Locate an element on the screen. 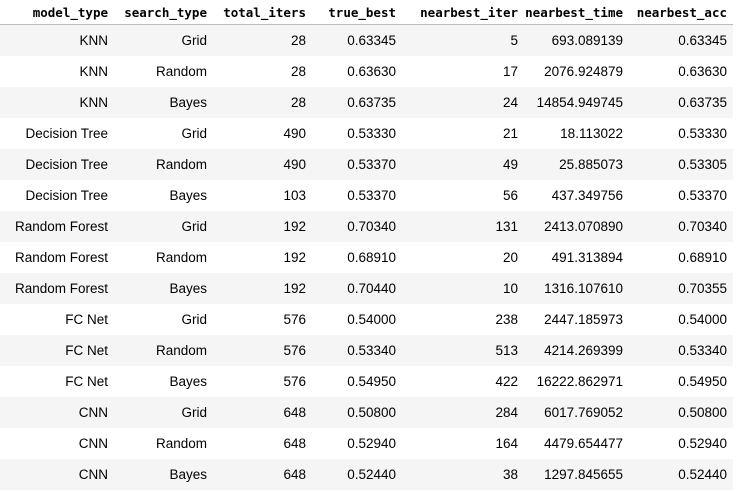 This screenshot has width=737, height=492. nearbest-time-cell: 693.089139 is located at coordinates (576, 40).